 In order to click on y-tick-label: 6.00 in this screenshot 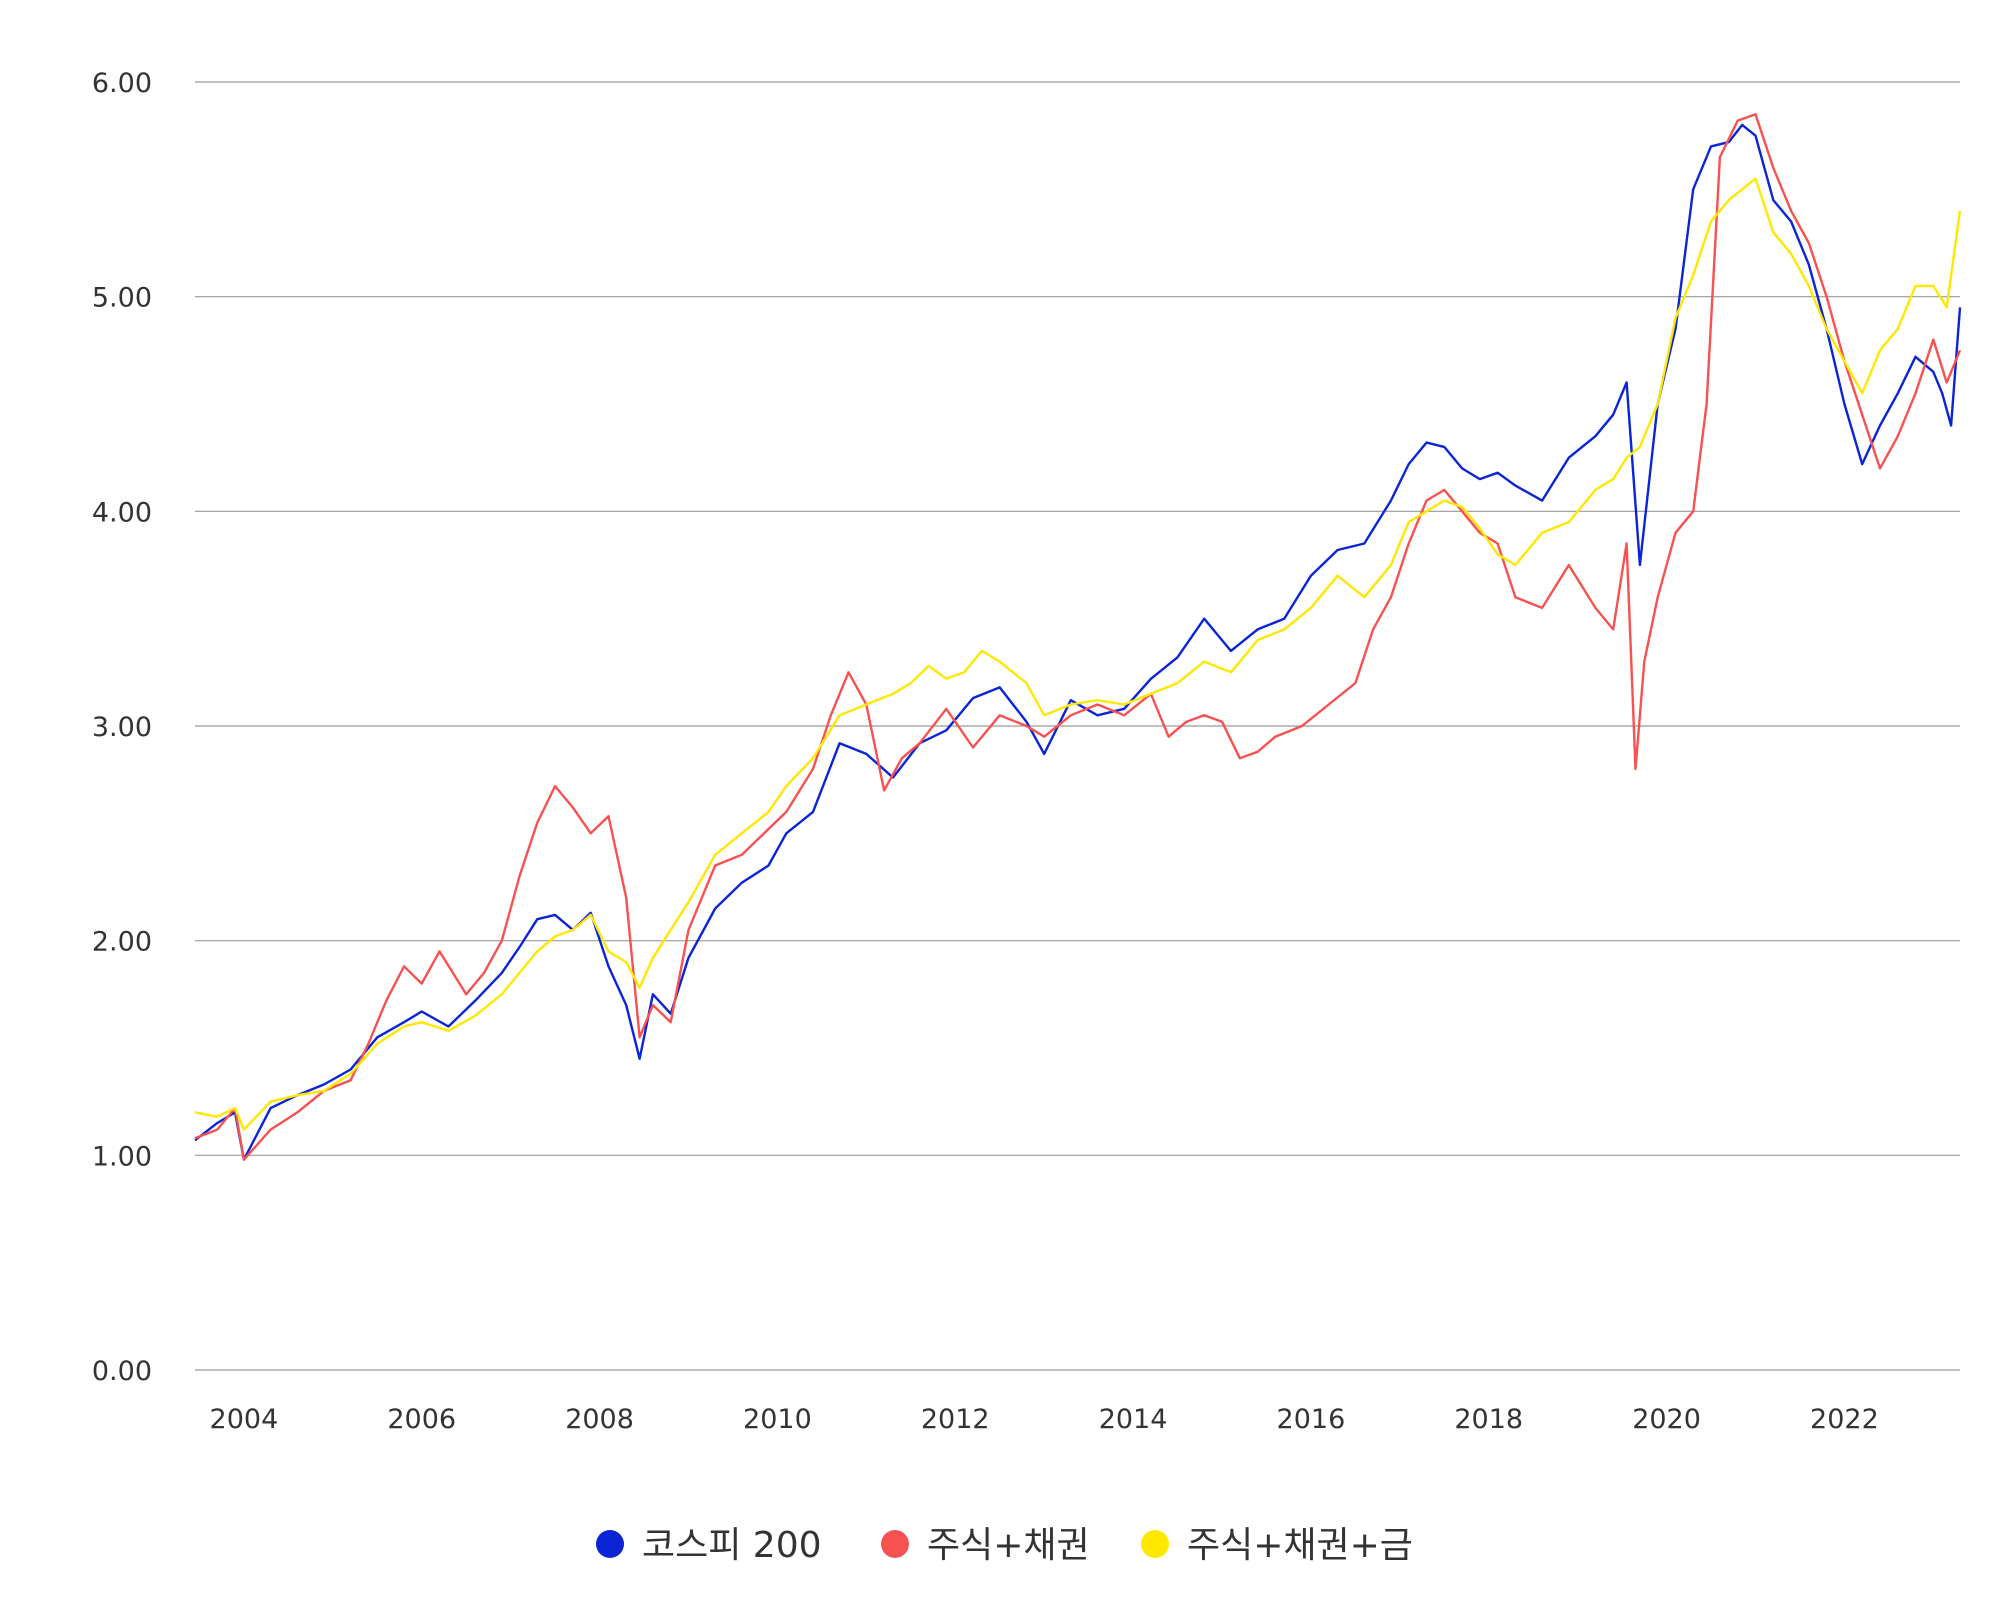, I will do `click(122, 83)`.